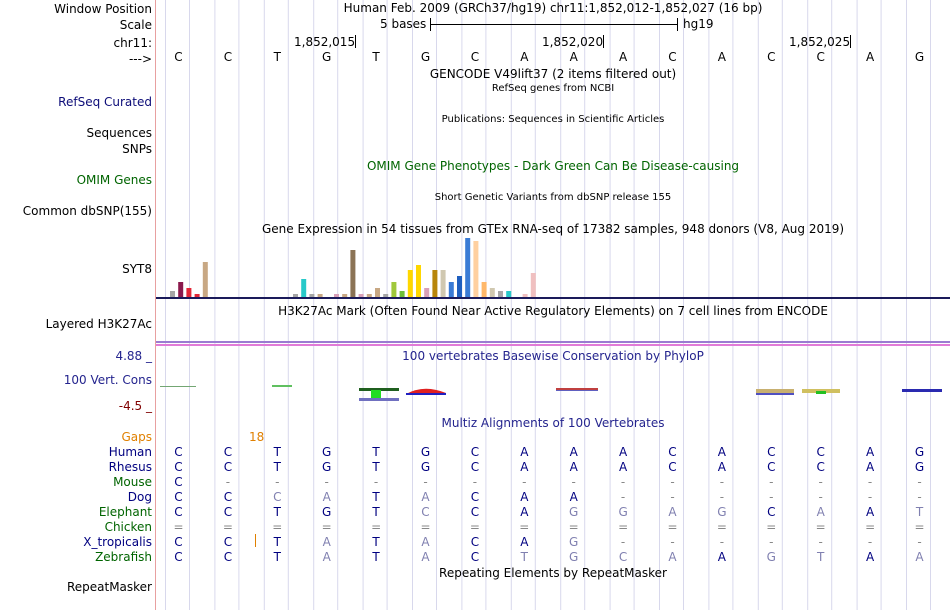  I want to click on species-label: Chicken, so click(128, 527).